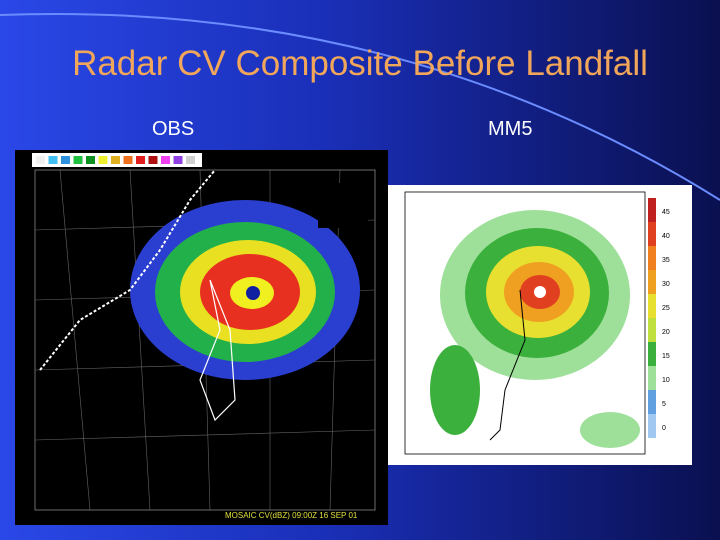  I want to click on colorbar-label: 0, so click(664, 428).